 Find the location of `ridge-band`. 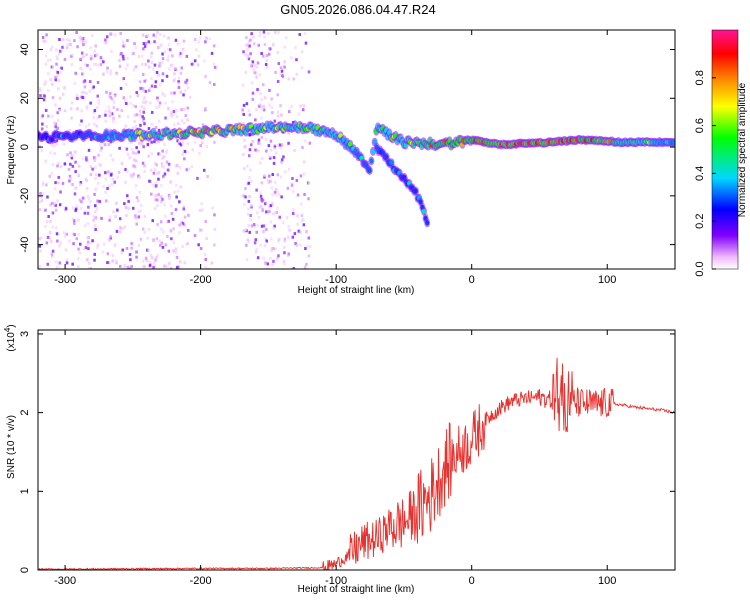

ridge-band is located at coordinates (673, 143).